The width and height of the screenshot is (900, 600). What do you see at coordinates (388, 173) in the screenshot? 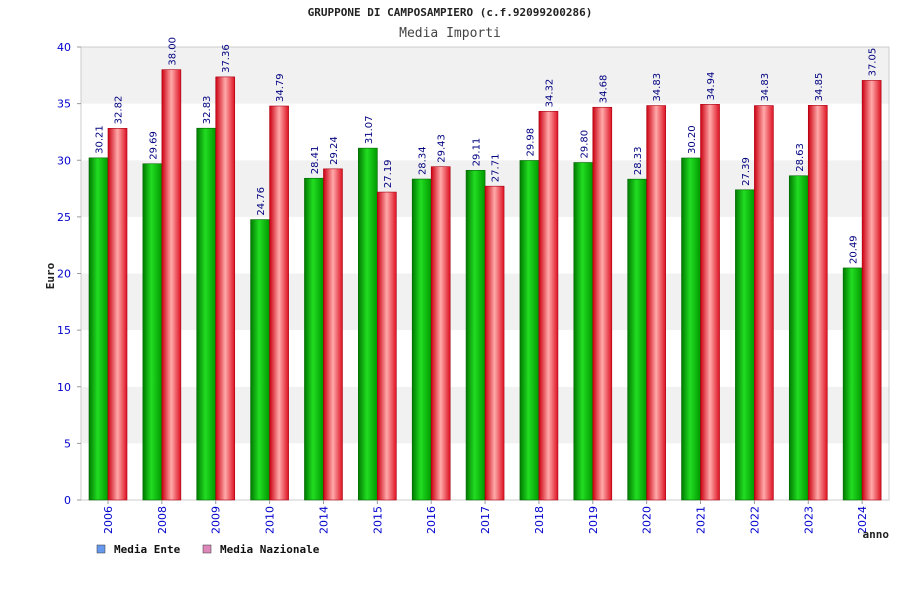
I see `bar-value-label: 27.19` at bounding box center [388, 173].